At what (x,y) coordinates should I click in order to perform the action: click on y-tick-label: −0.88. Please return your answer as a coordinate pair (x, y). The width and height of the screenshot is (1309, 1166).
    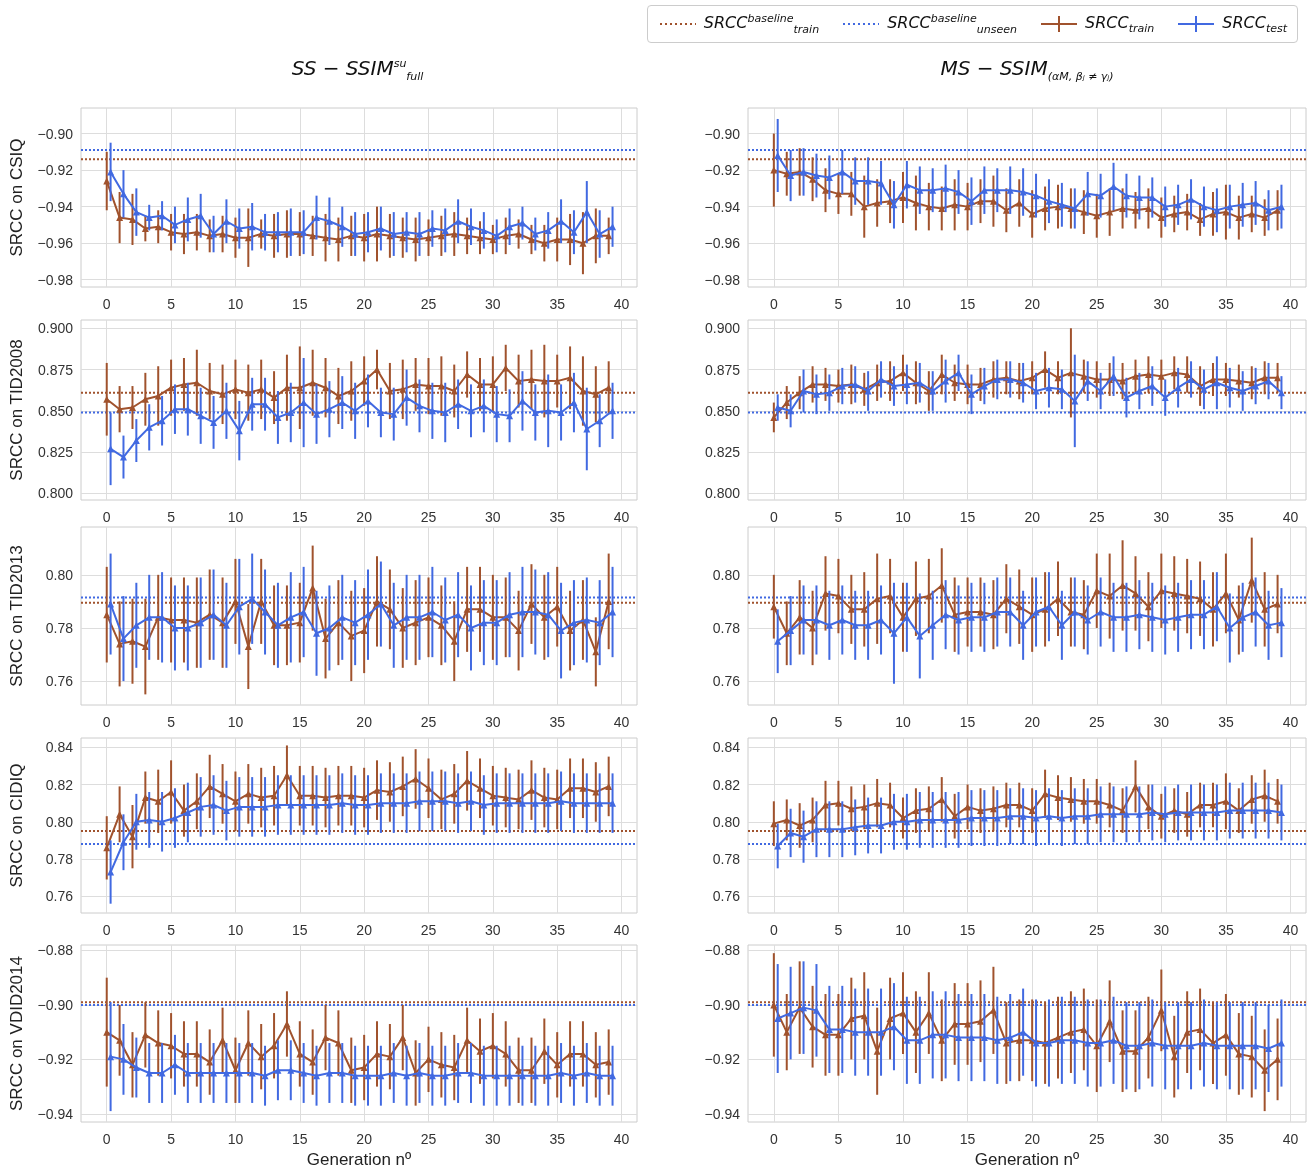
    Looking at the image, I should click on (55, 950).